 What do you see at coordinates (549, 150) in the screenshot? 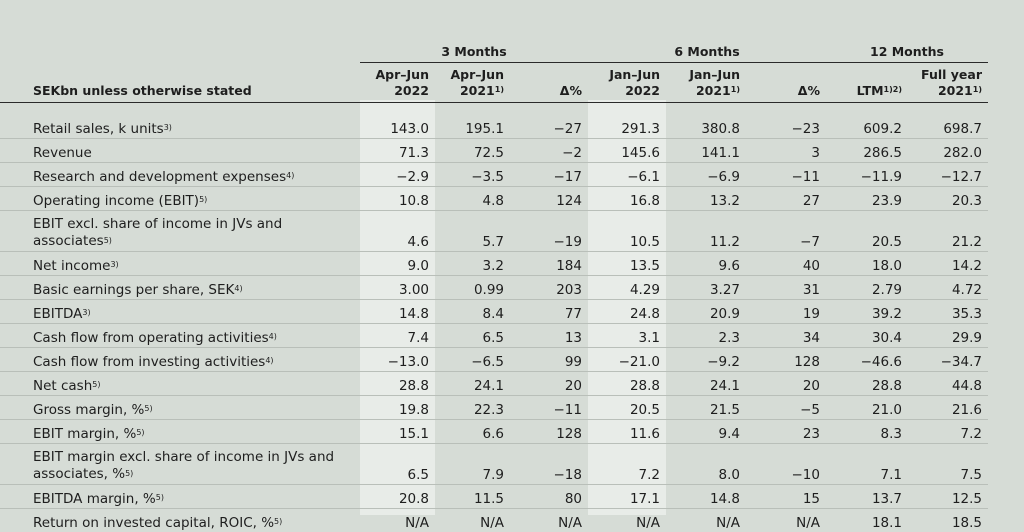
I see `value-cell: −2` at bounding box center [549, 150].